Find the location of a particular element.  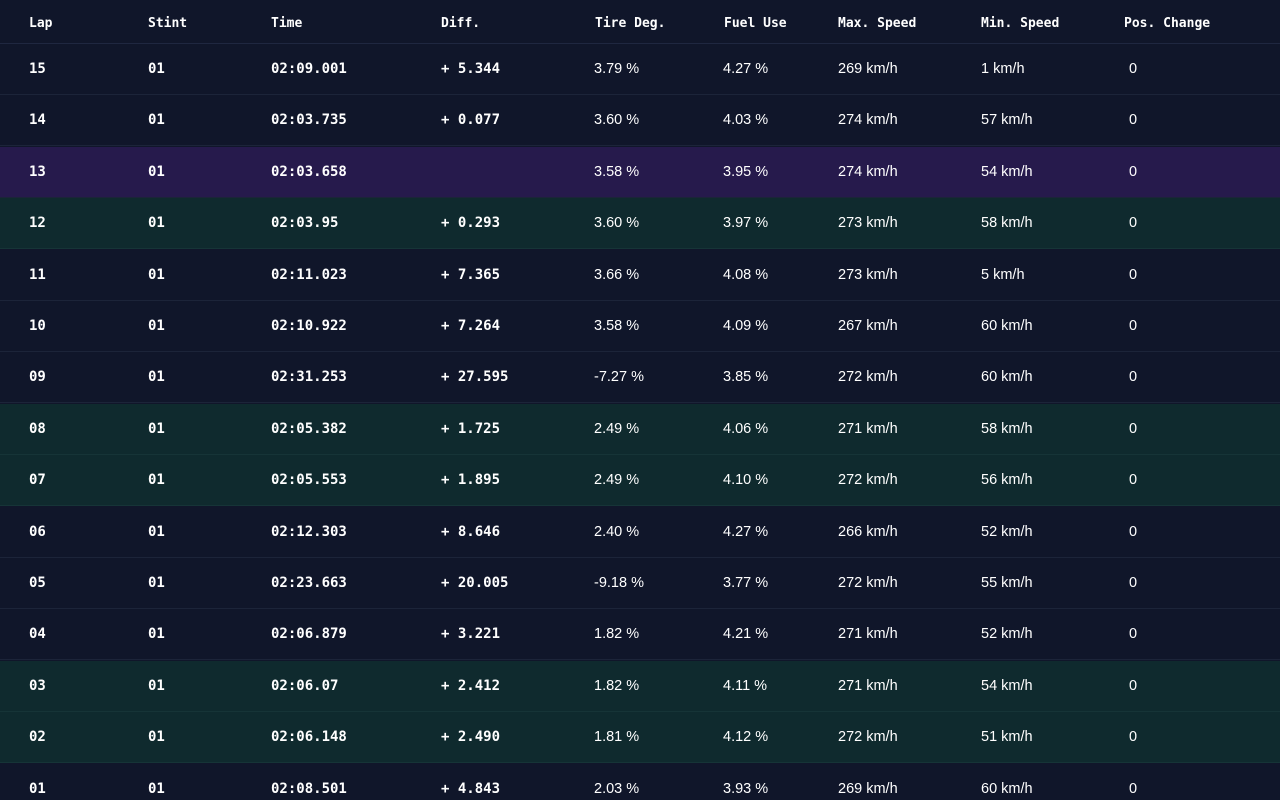

cell-lap: 05 is located at coordinates (37, 583).